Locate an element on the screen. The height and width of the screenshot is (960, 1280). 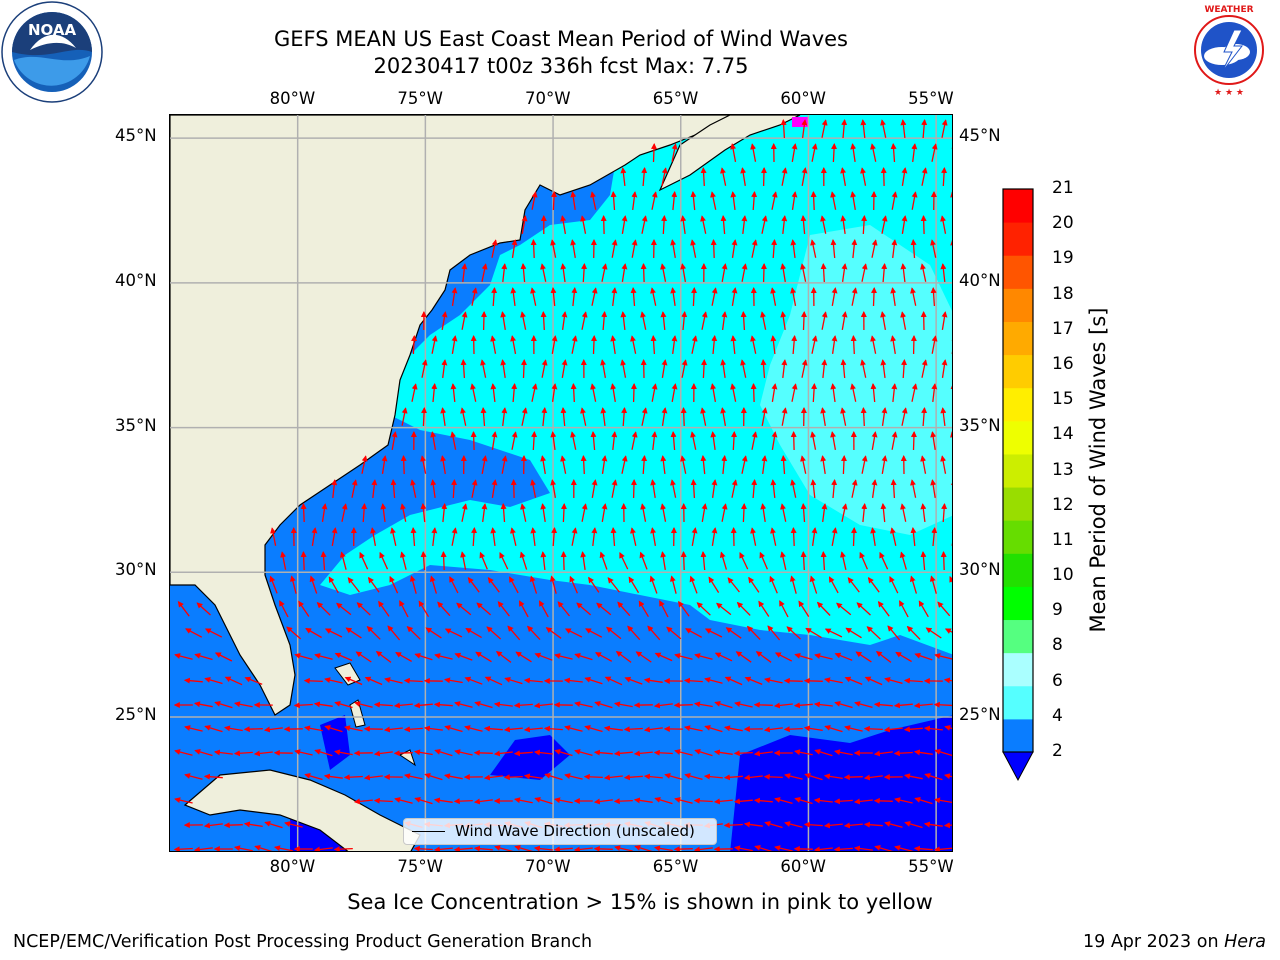
lon-tick-label-bottom: 55°W is located at coordinates (931, 866).